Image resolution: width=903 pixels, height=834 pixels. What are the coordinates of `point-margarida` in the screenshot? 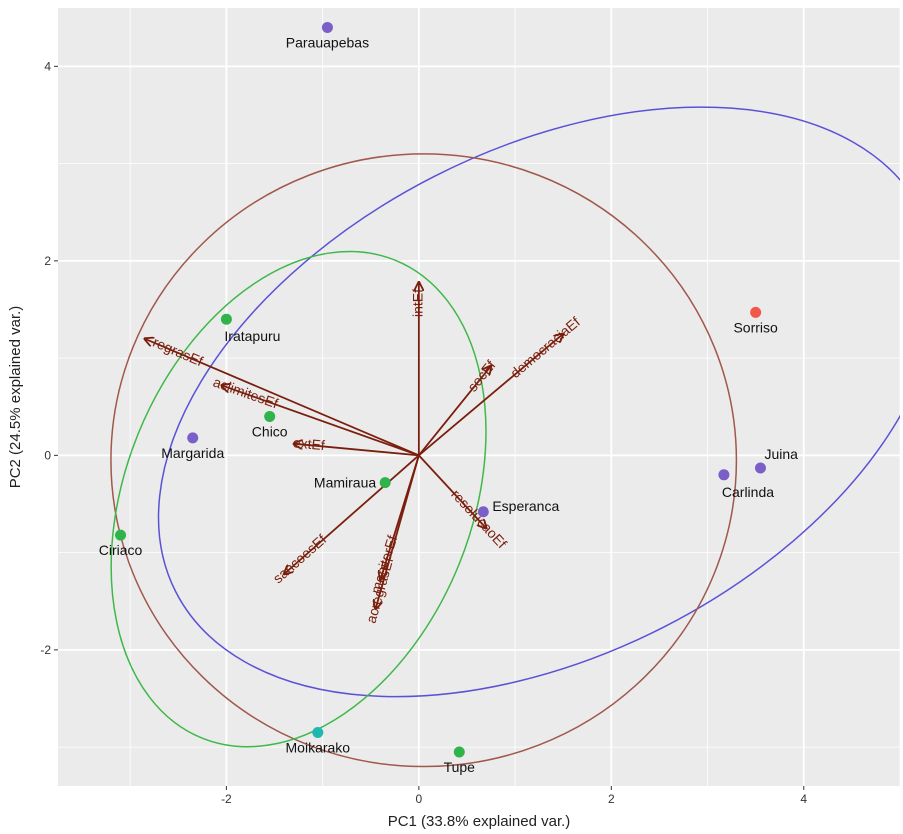 It's located at (193, 438).